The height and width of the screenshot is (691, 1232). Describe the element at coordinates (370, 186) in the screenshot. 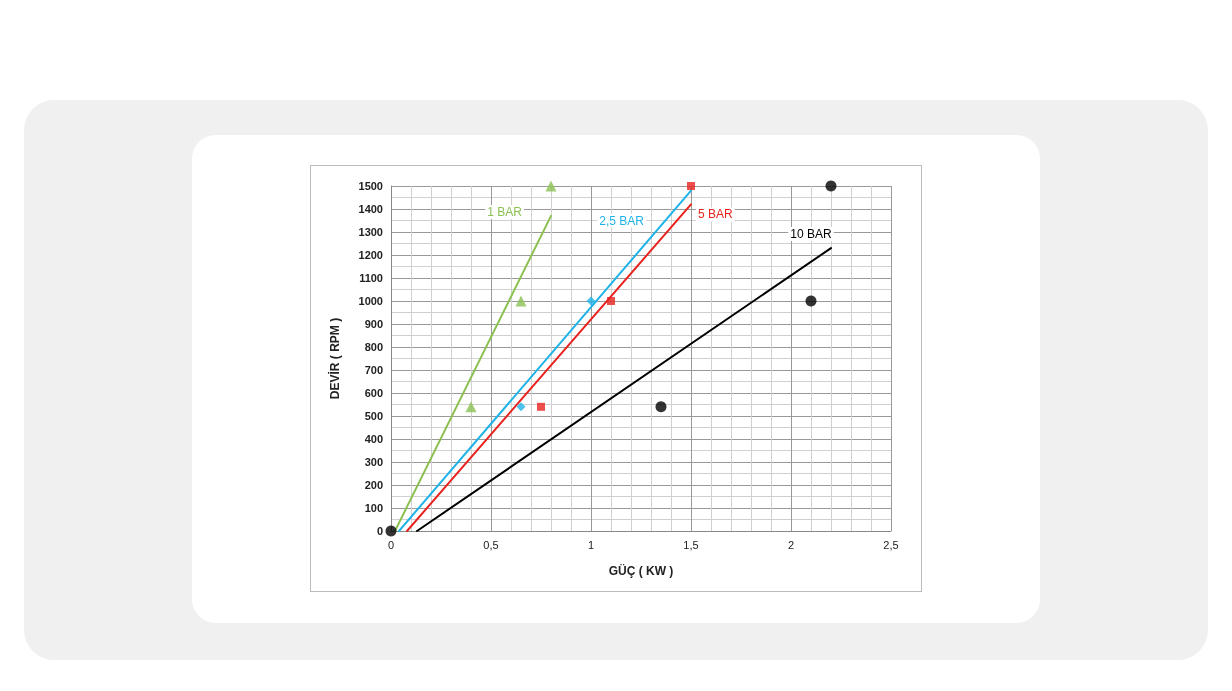

I see `y-tick-label: 1500` at that location.